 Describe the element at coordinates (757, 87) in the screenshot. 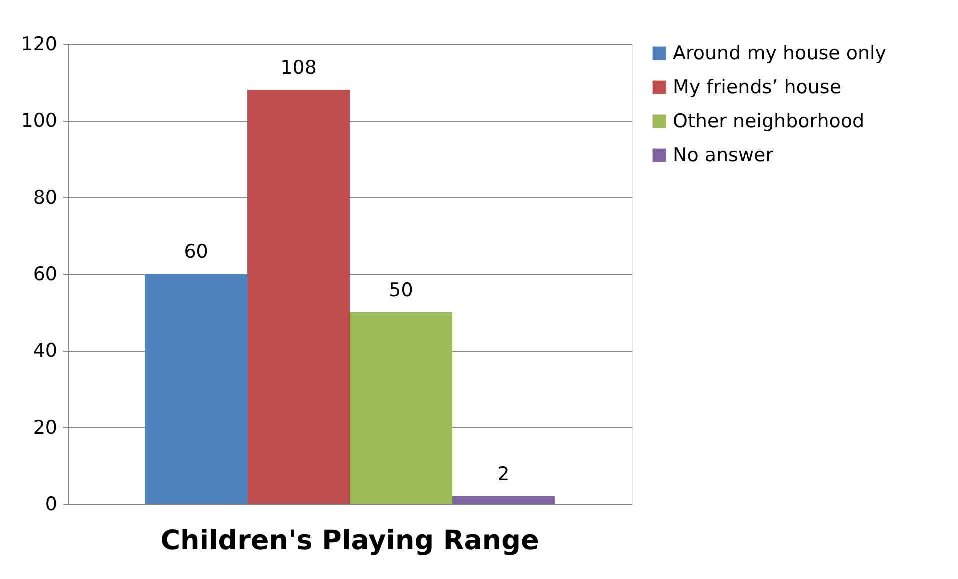

I see `legend-label: My friends’ house` at that location.